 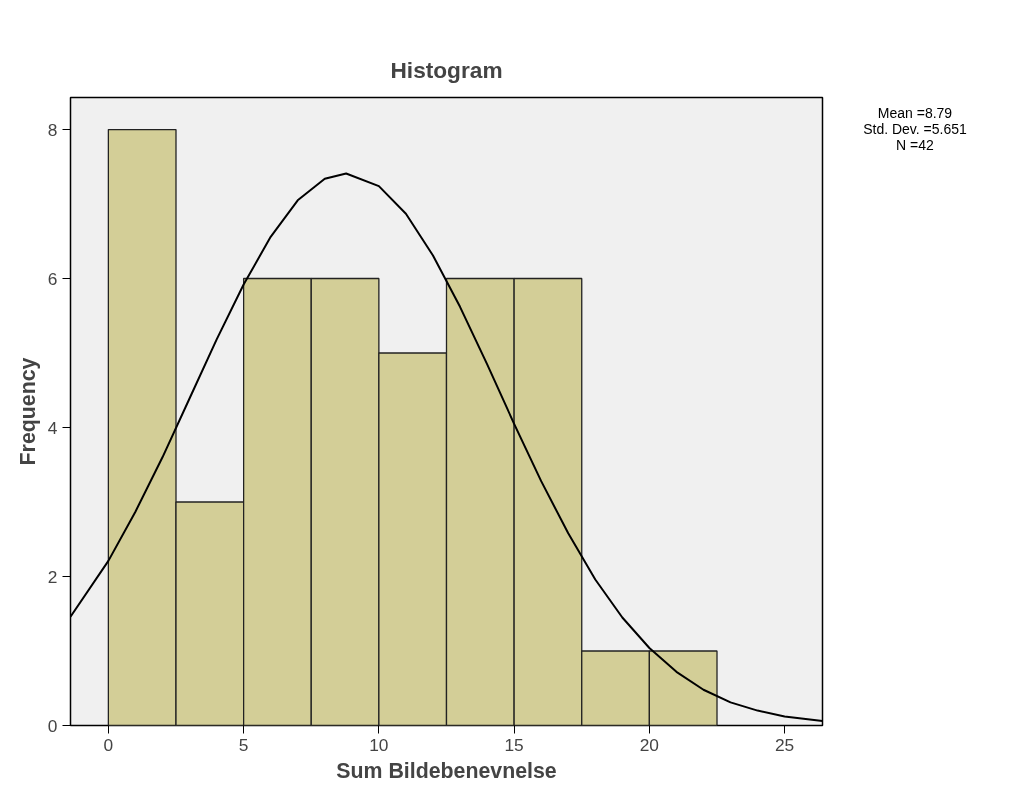 What do you see at coordinates (52, 278) in the screenshot?
I see `y-tick-label: 6` at bounding box center [52, 278].